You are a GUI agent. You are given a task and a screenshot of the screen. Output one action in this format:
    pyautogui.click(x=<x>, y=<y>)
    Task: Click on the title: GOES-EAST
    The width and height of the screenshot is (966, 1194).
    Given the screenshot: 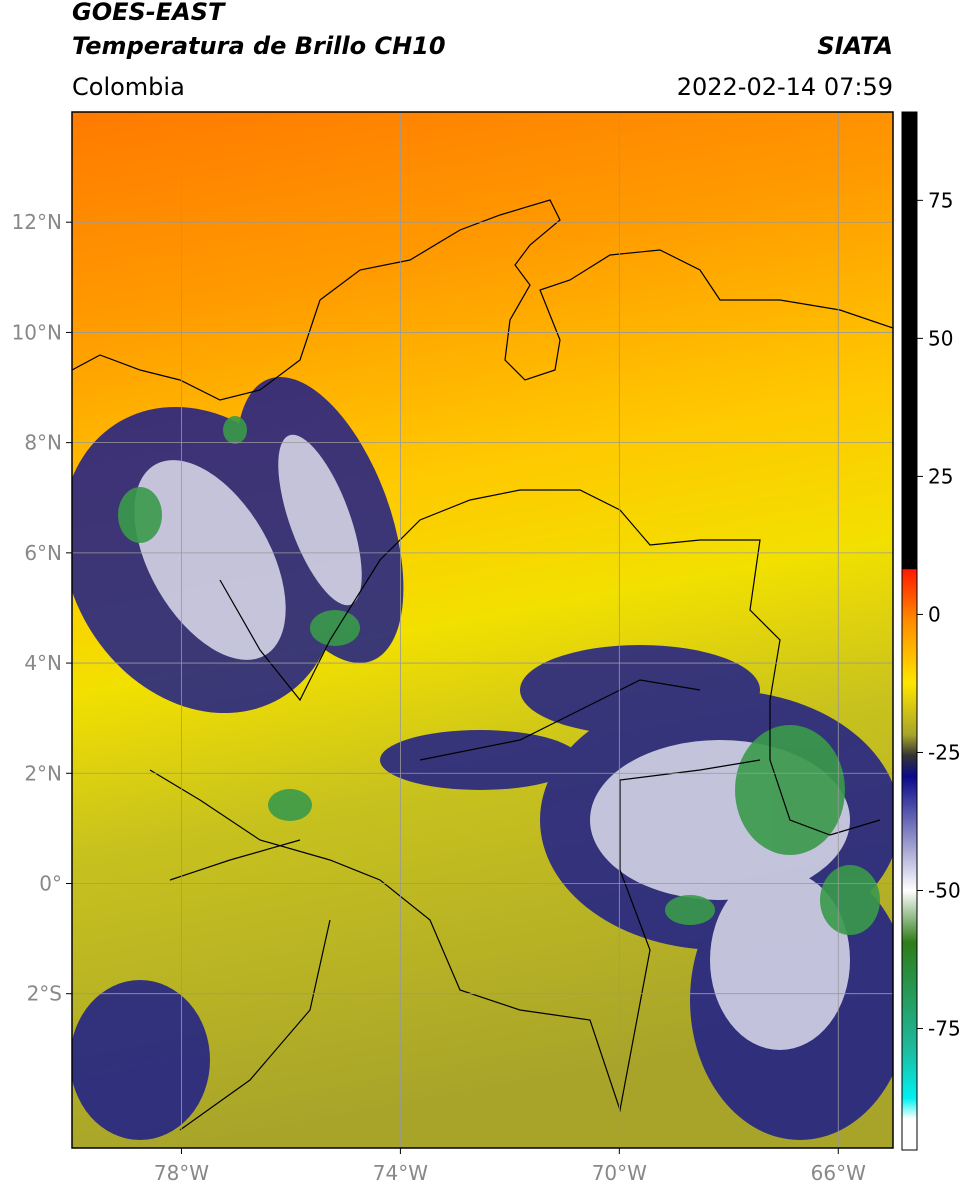 What is the action you would take?
    pyautogui.click(x=149, y=13)
    